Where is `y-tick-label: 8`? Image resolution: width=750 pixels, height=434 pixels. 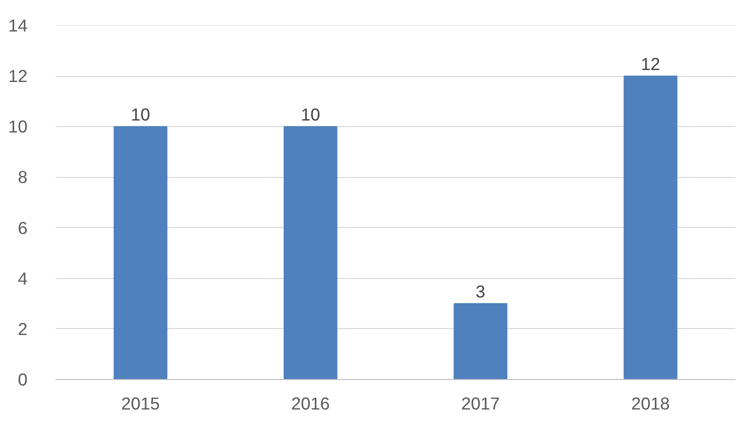
y-tick-label: 8 is located at coordinates (23, 177).